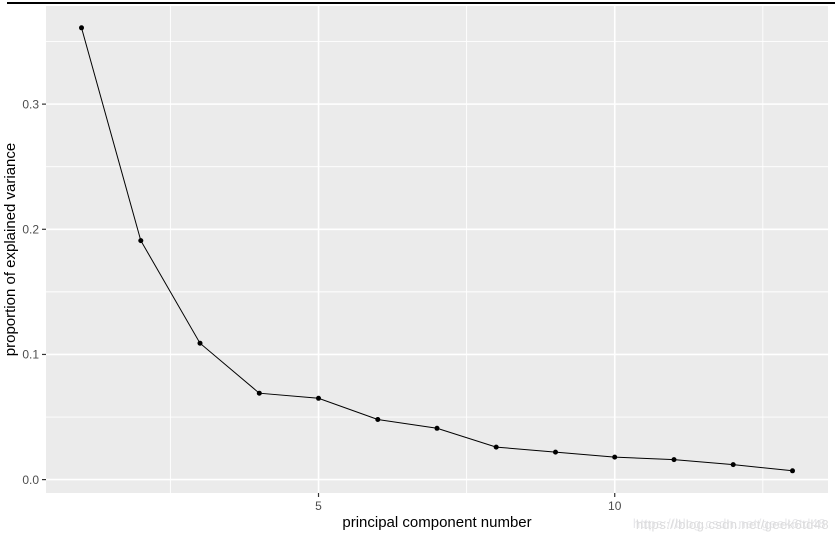 This screenshot has width=835, height=538. What do you see at coordinates (30, 229) in the screenshot?
I see `y-axis-tick-label: 0.2` at bounding box center [30, 229].